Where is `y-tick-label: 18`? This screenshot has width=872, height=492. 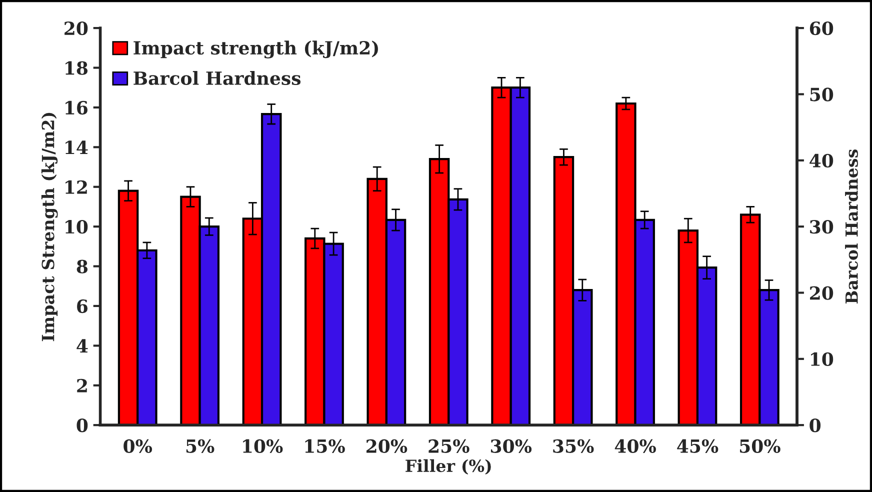 y-tick-label: 18 is located at coordinates (77, 68).